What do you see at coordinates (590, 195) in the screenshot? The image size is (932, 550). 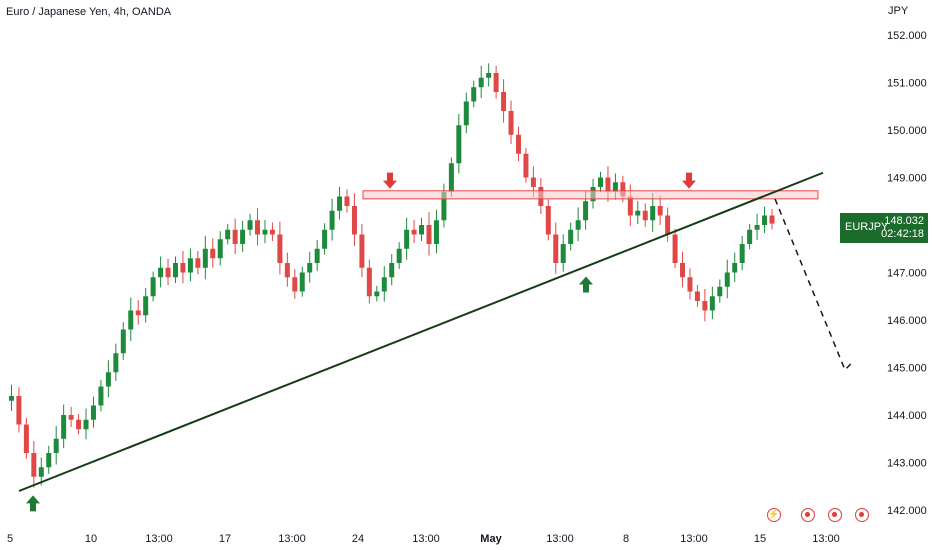 I see `resistance-zone` at bounding box center [590, 195].